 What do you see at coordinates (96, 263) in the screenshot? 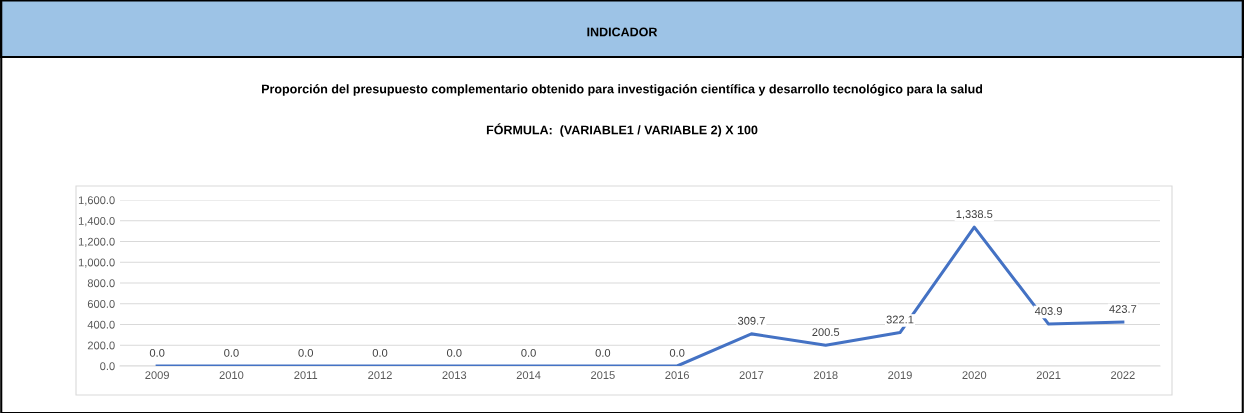
I see `y-tick-label: 1,000.0` at bounding box center [96, 263].